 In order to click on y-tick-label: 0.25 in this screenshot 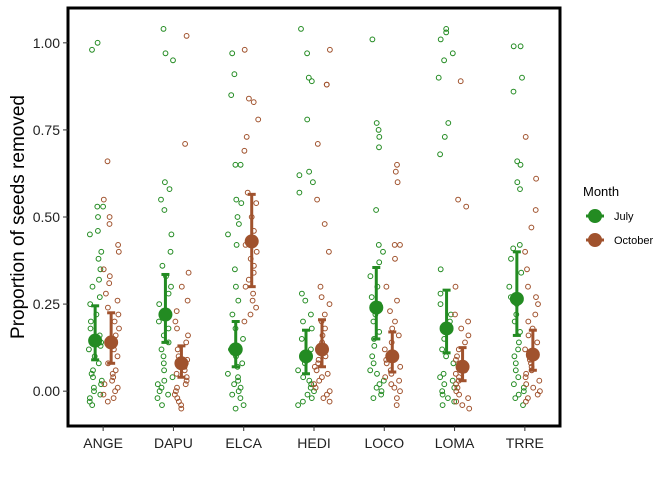, I will do `click(46, 304)`.